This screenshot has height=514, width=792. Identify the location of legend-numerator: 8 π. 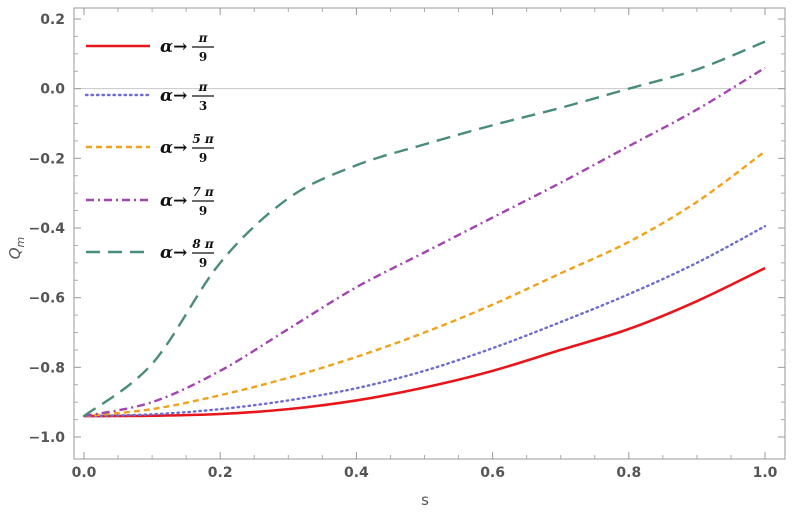
(203, 244).